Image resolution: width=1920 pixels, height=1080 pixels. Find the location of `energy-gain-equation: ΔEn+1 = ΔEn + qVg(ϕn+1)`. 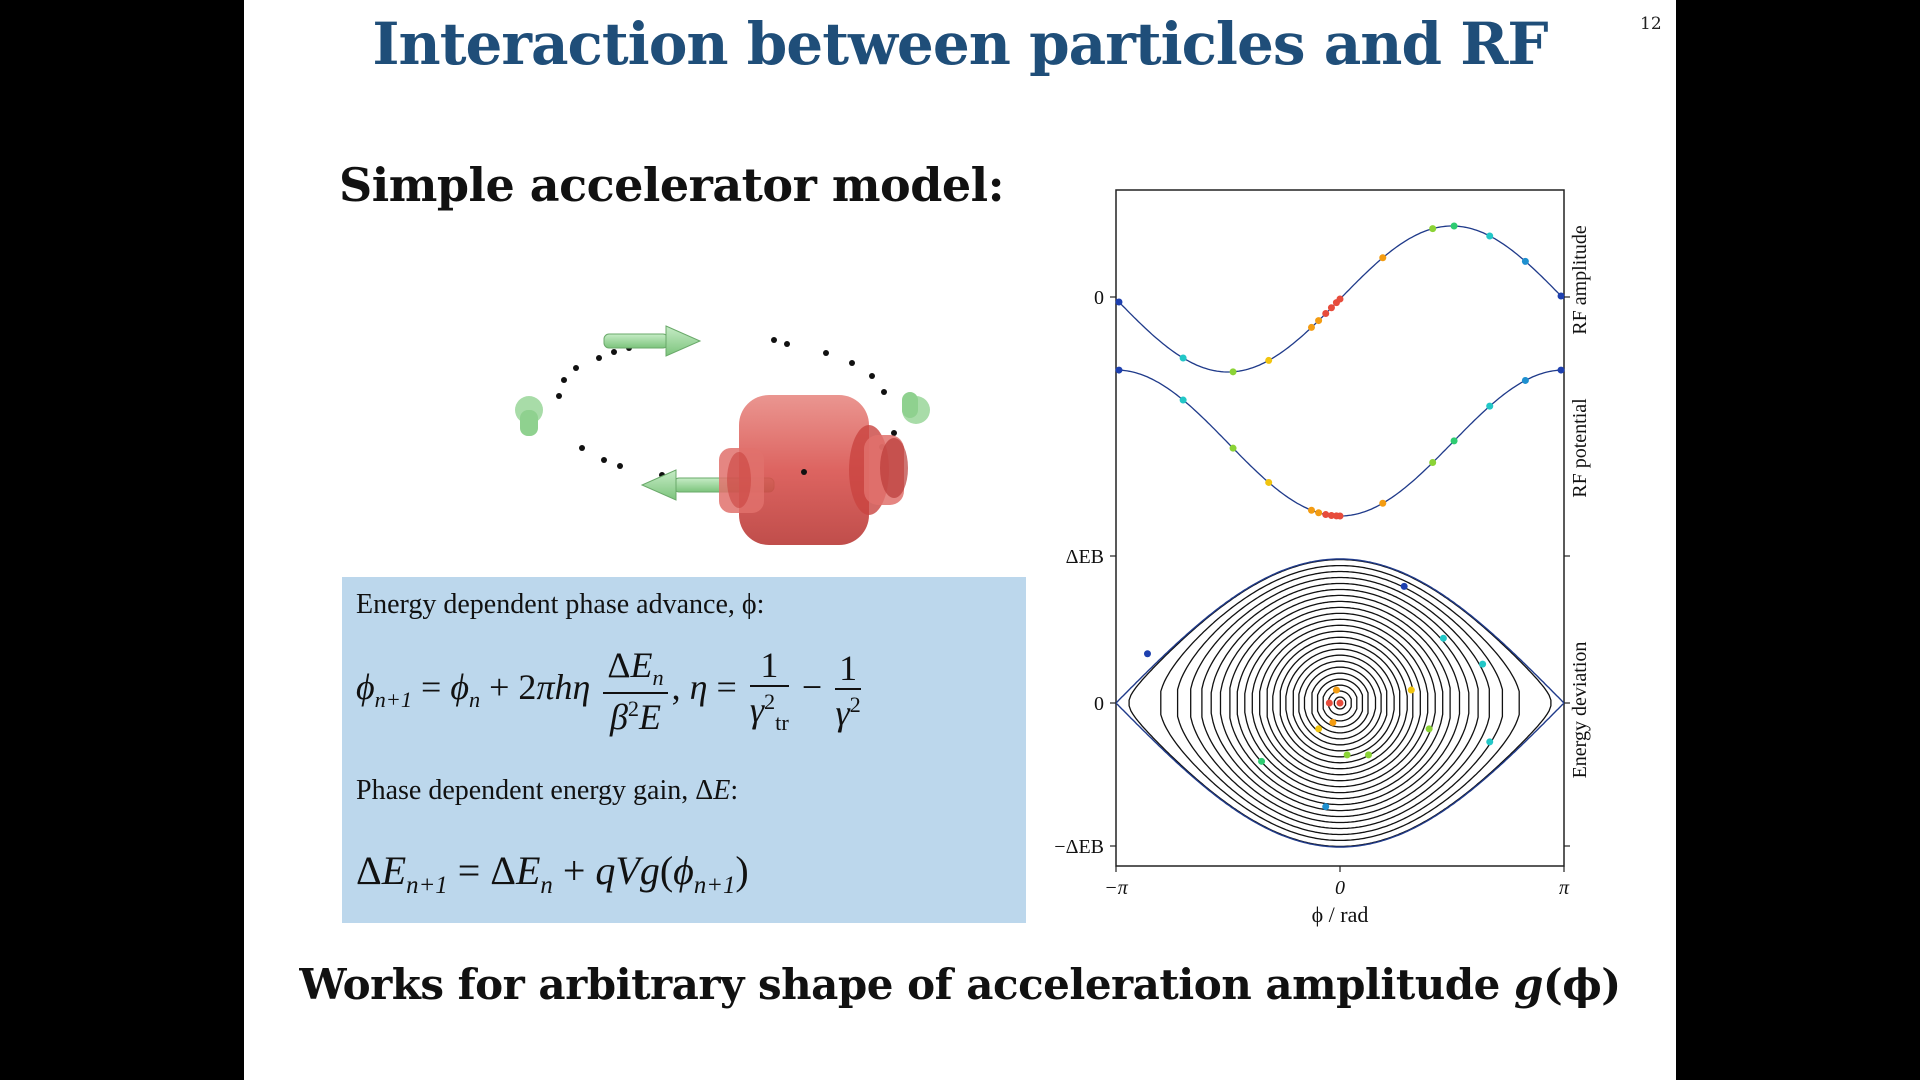

energy-gain-equation: ΔEn+1 = ΔEn + qVg(ϕn+1) is located at coordinates (552, 873).